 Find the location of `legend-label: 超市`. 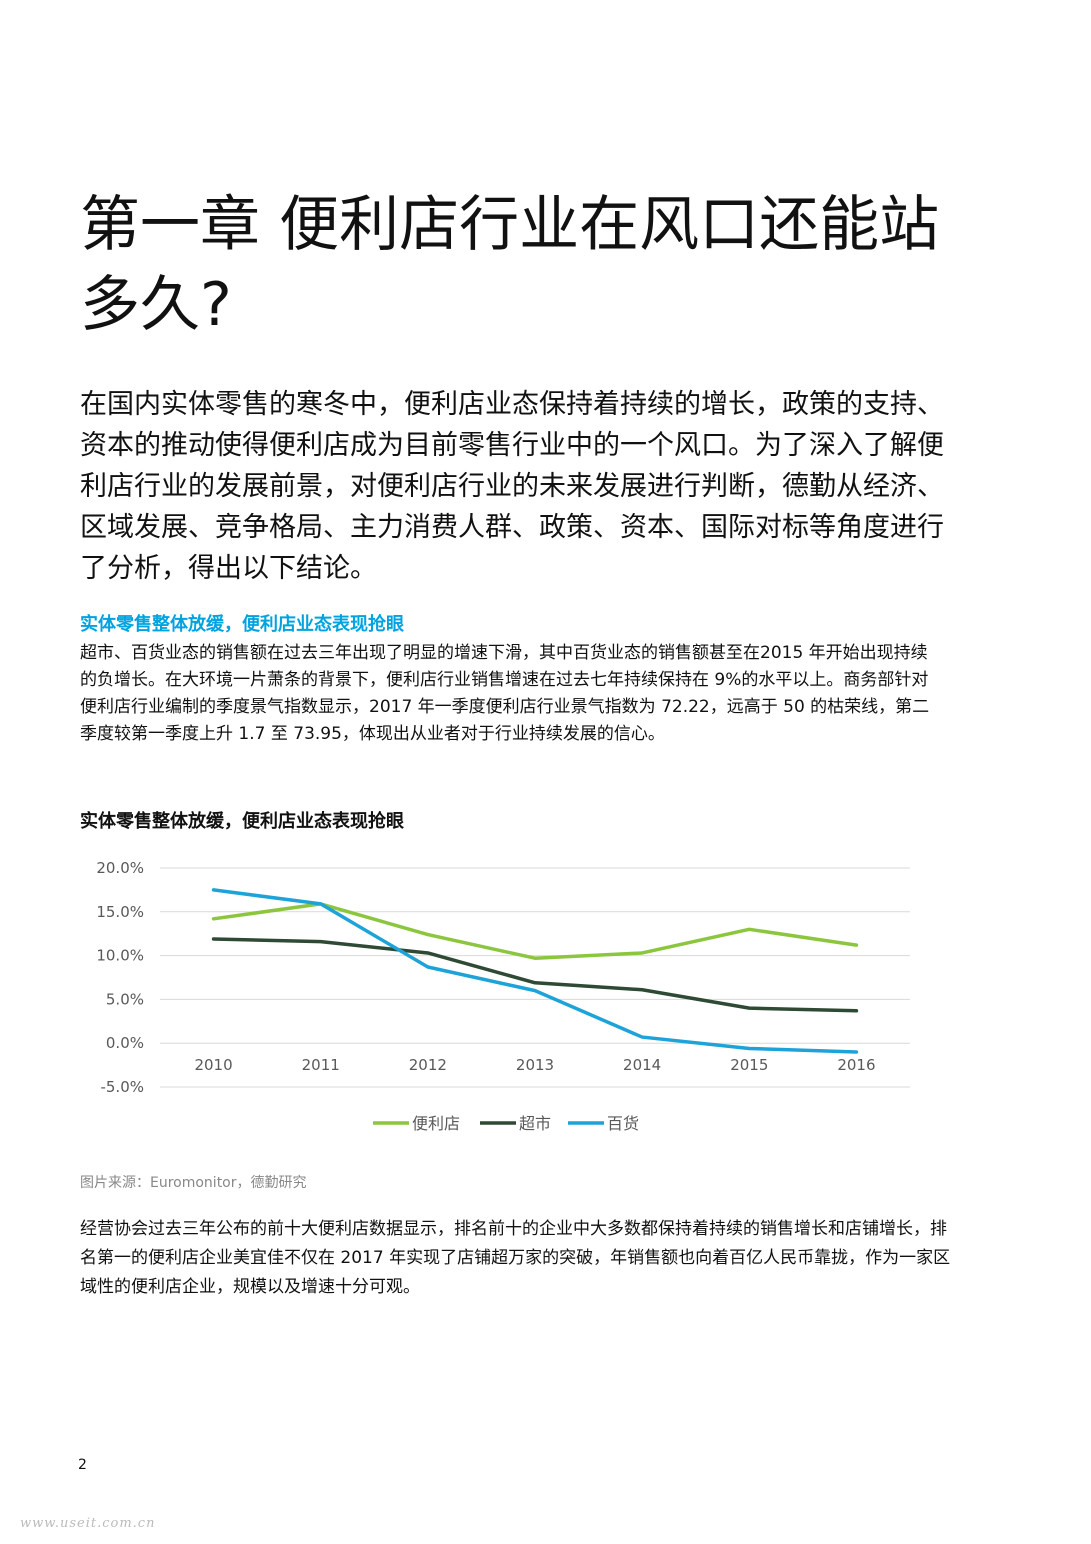

legend-label: 超市 is located at coordinates (535, 1123).